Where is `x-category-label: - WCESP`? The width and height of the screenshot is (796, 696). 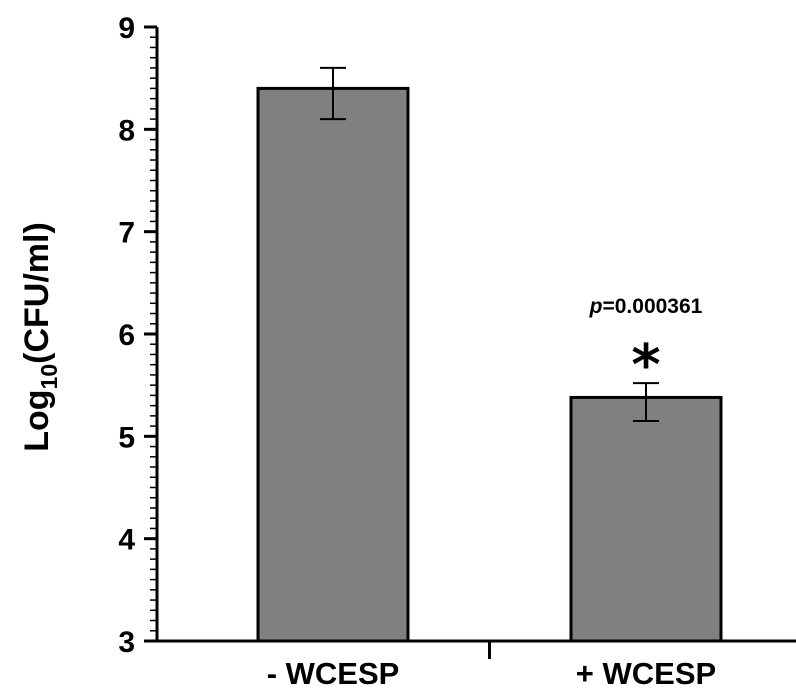
x-category-label: - WCESP is located at coordinates (333, 673).